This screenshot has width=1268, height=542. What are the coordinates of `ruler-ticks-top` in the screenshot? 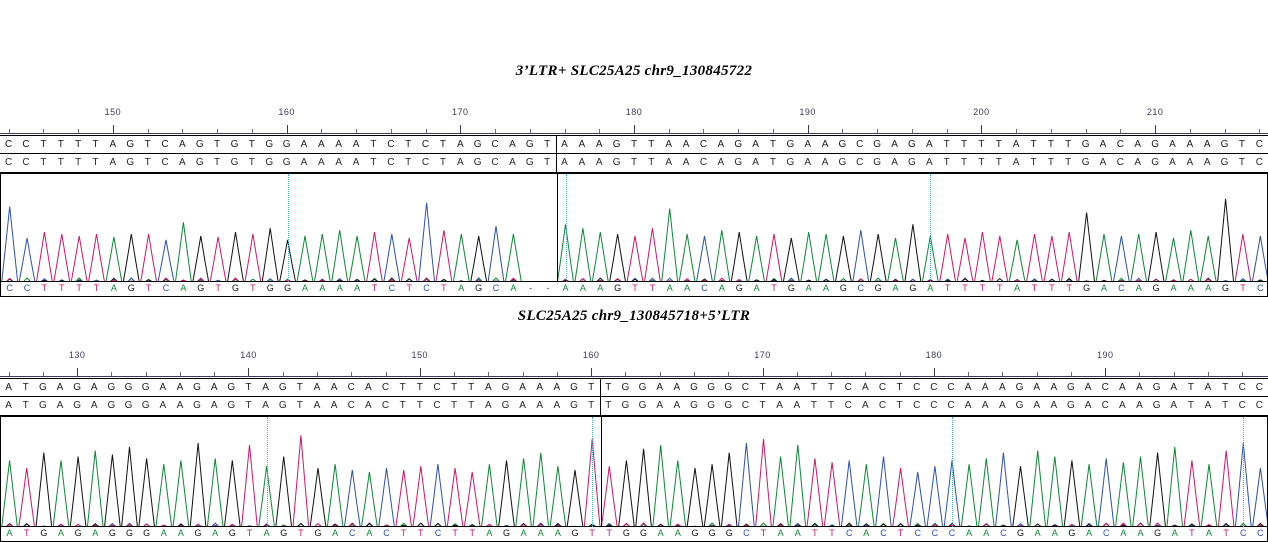 It's located at (634, 129).